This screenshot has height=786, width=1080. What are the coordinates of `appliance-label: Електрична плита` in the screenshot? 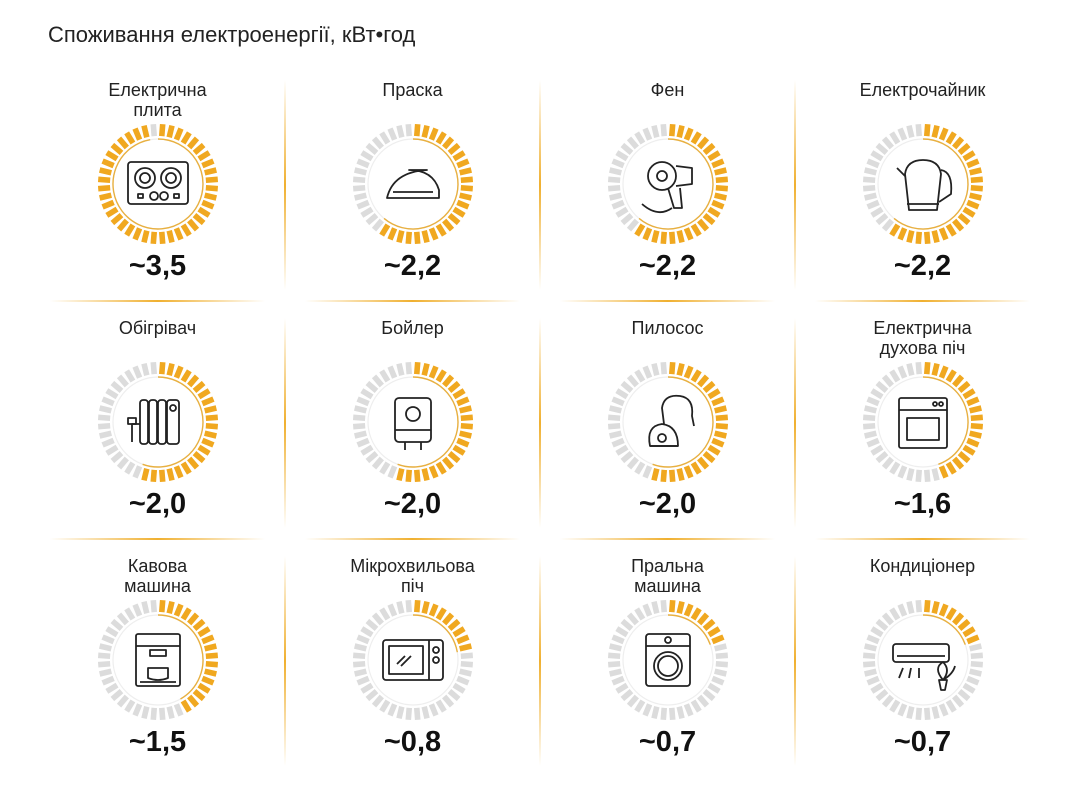 It's located at (157, 100).